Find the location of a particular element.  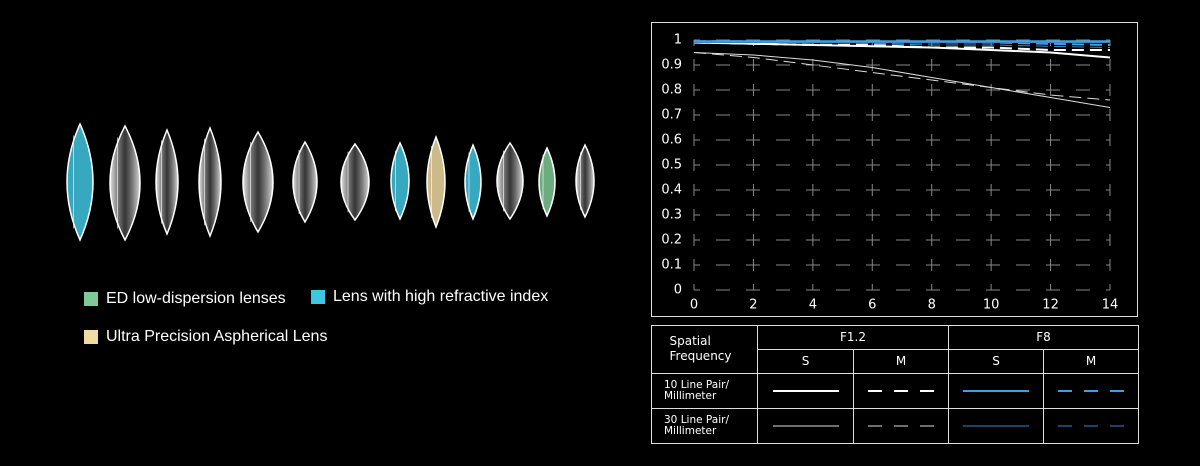

table-corner: Spatial Frequency is located at coordinates (704, 349).